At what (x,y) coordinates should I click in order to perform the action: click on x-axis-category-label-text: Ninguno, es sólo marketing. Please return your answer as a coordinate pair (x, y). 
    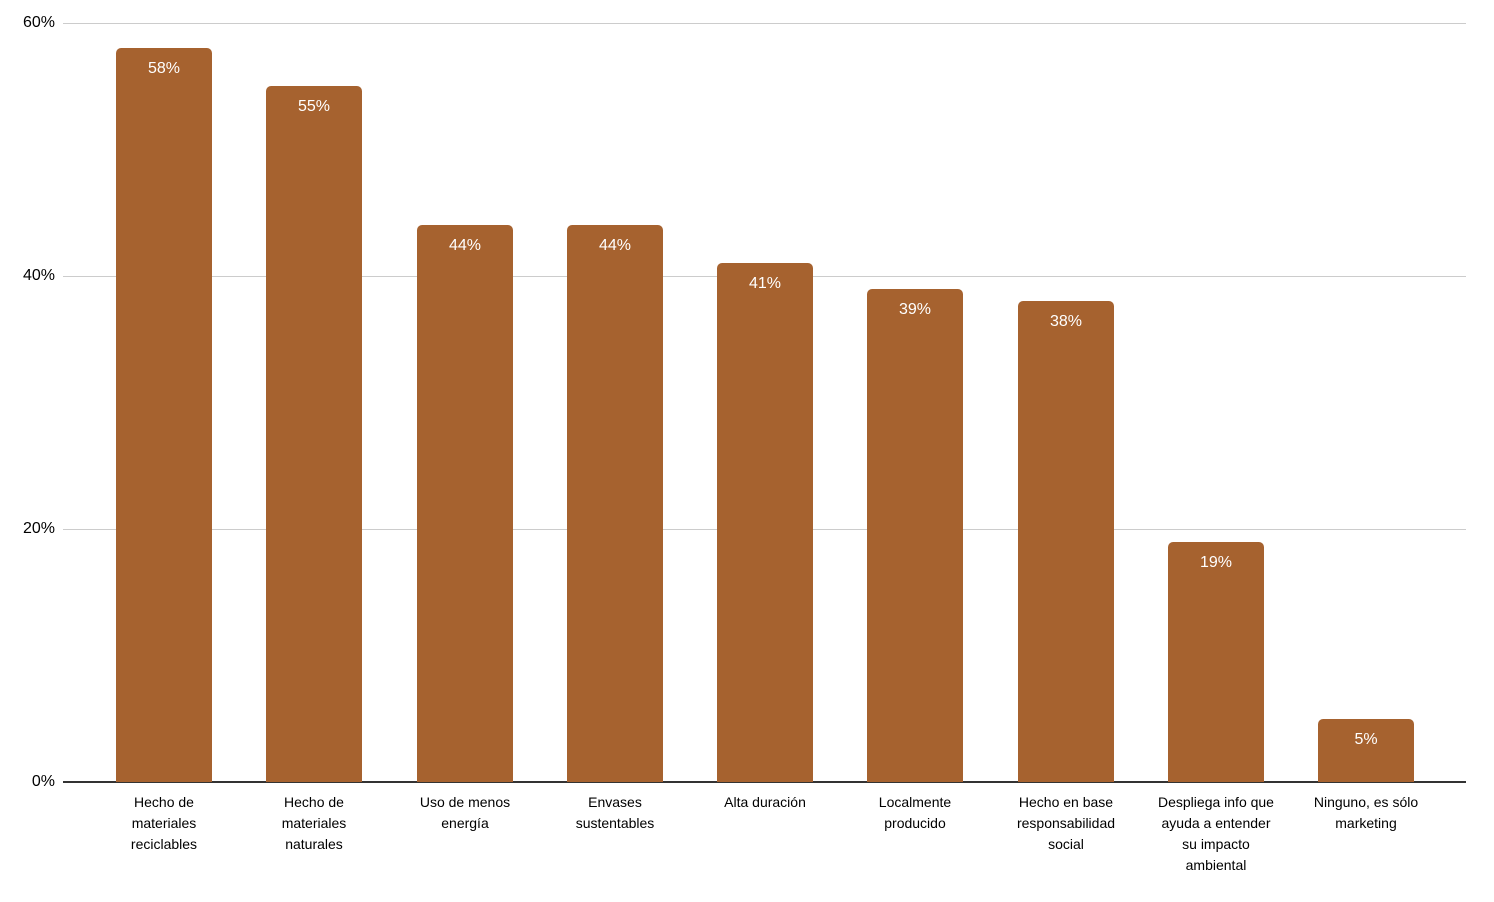
    Looking at the image, I should click on (1366, 812).